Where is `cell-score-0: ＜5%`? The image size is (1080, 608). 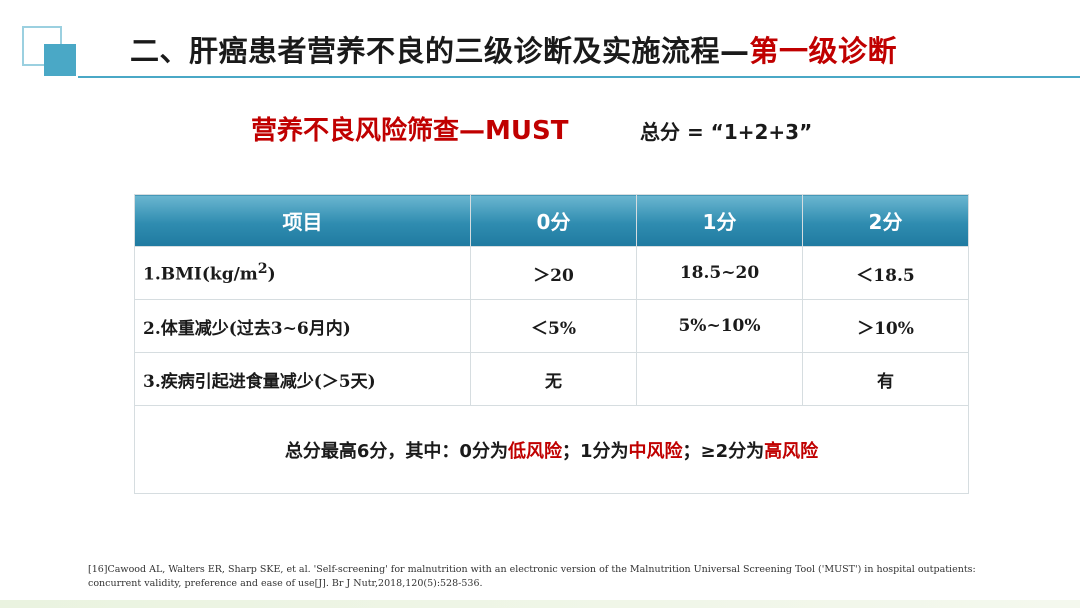 cell-score-0: ＜5% is located at coordinates (553, 326).